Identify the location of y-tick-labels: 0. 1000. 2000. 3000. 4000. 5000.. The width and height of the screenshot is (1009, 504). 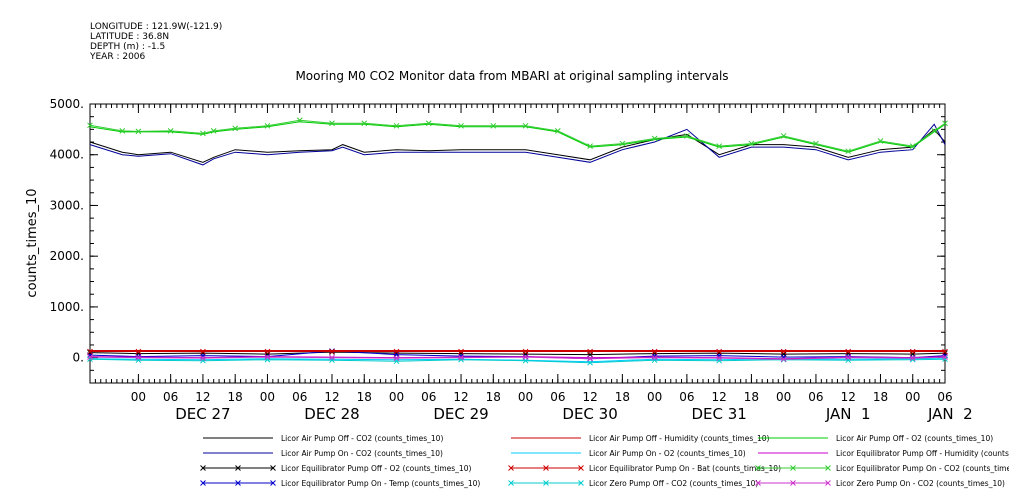
(67, 231).